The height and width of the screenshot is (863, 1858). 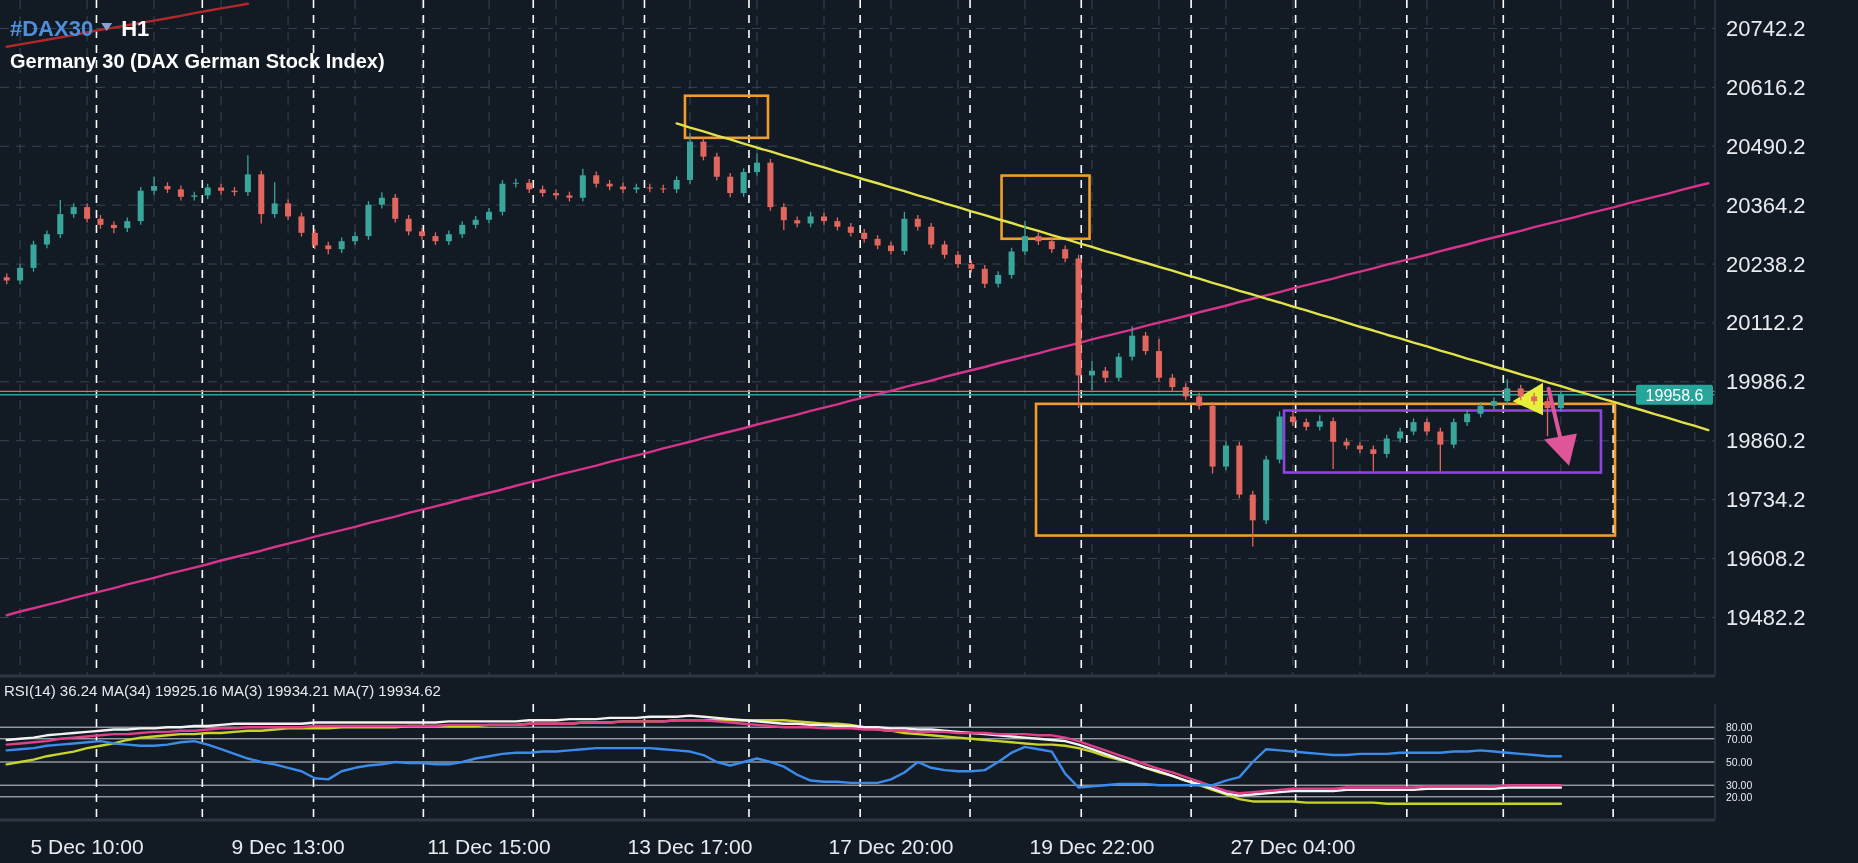 What do you see at coordinates (222, 690) in the screenshot?
I see `chart-title: RSI(14) 36.24 MA(34) 19925.16 MA(3) 19934.21 MA(7) 19934.62` at bounding box center [222, 690].